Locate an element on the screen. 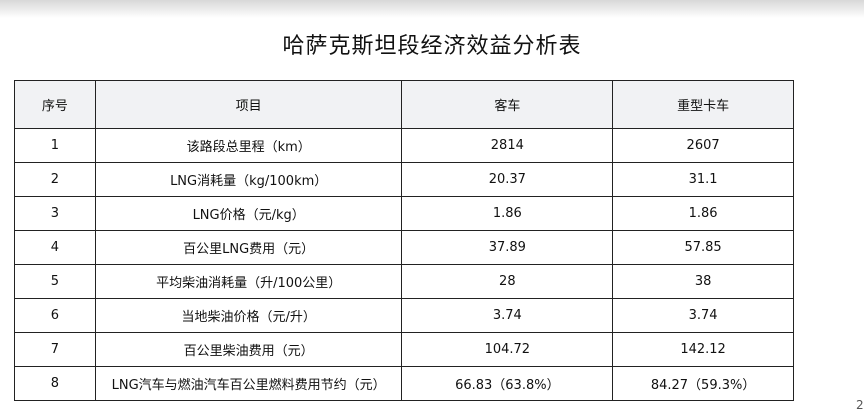 The width and height of the screenshot is (864, 416). table-row: 5 平均柴油消耗量（升/100公里） 28 38 is located at coordinates (404, 281).